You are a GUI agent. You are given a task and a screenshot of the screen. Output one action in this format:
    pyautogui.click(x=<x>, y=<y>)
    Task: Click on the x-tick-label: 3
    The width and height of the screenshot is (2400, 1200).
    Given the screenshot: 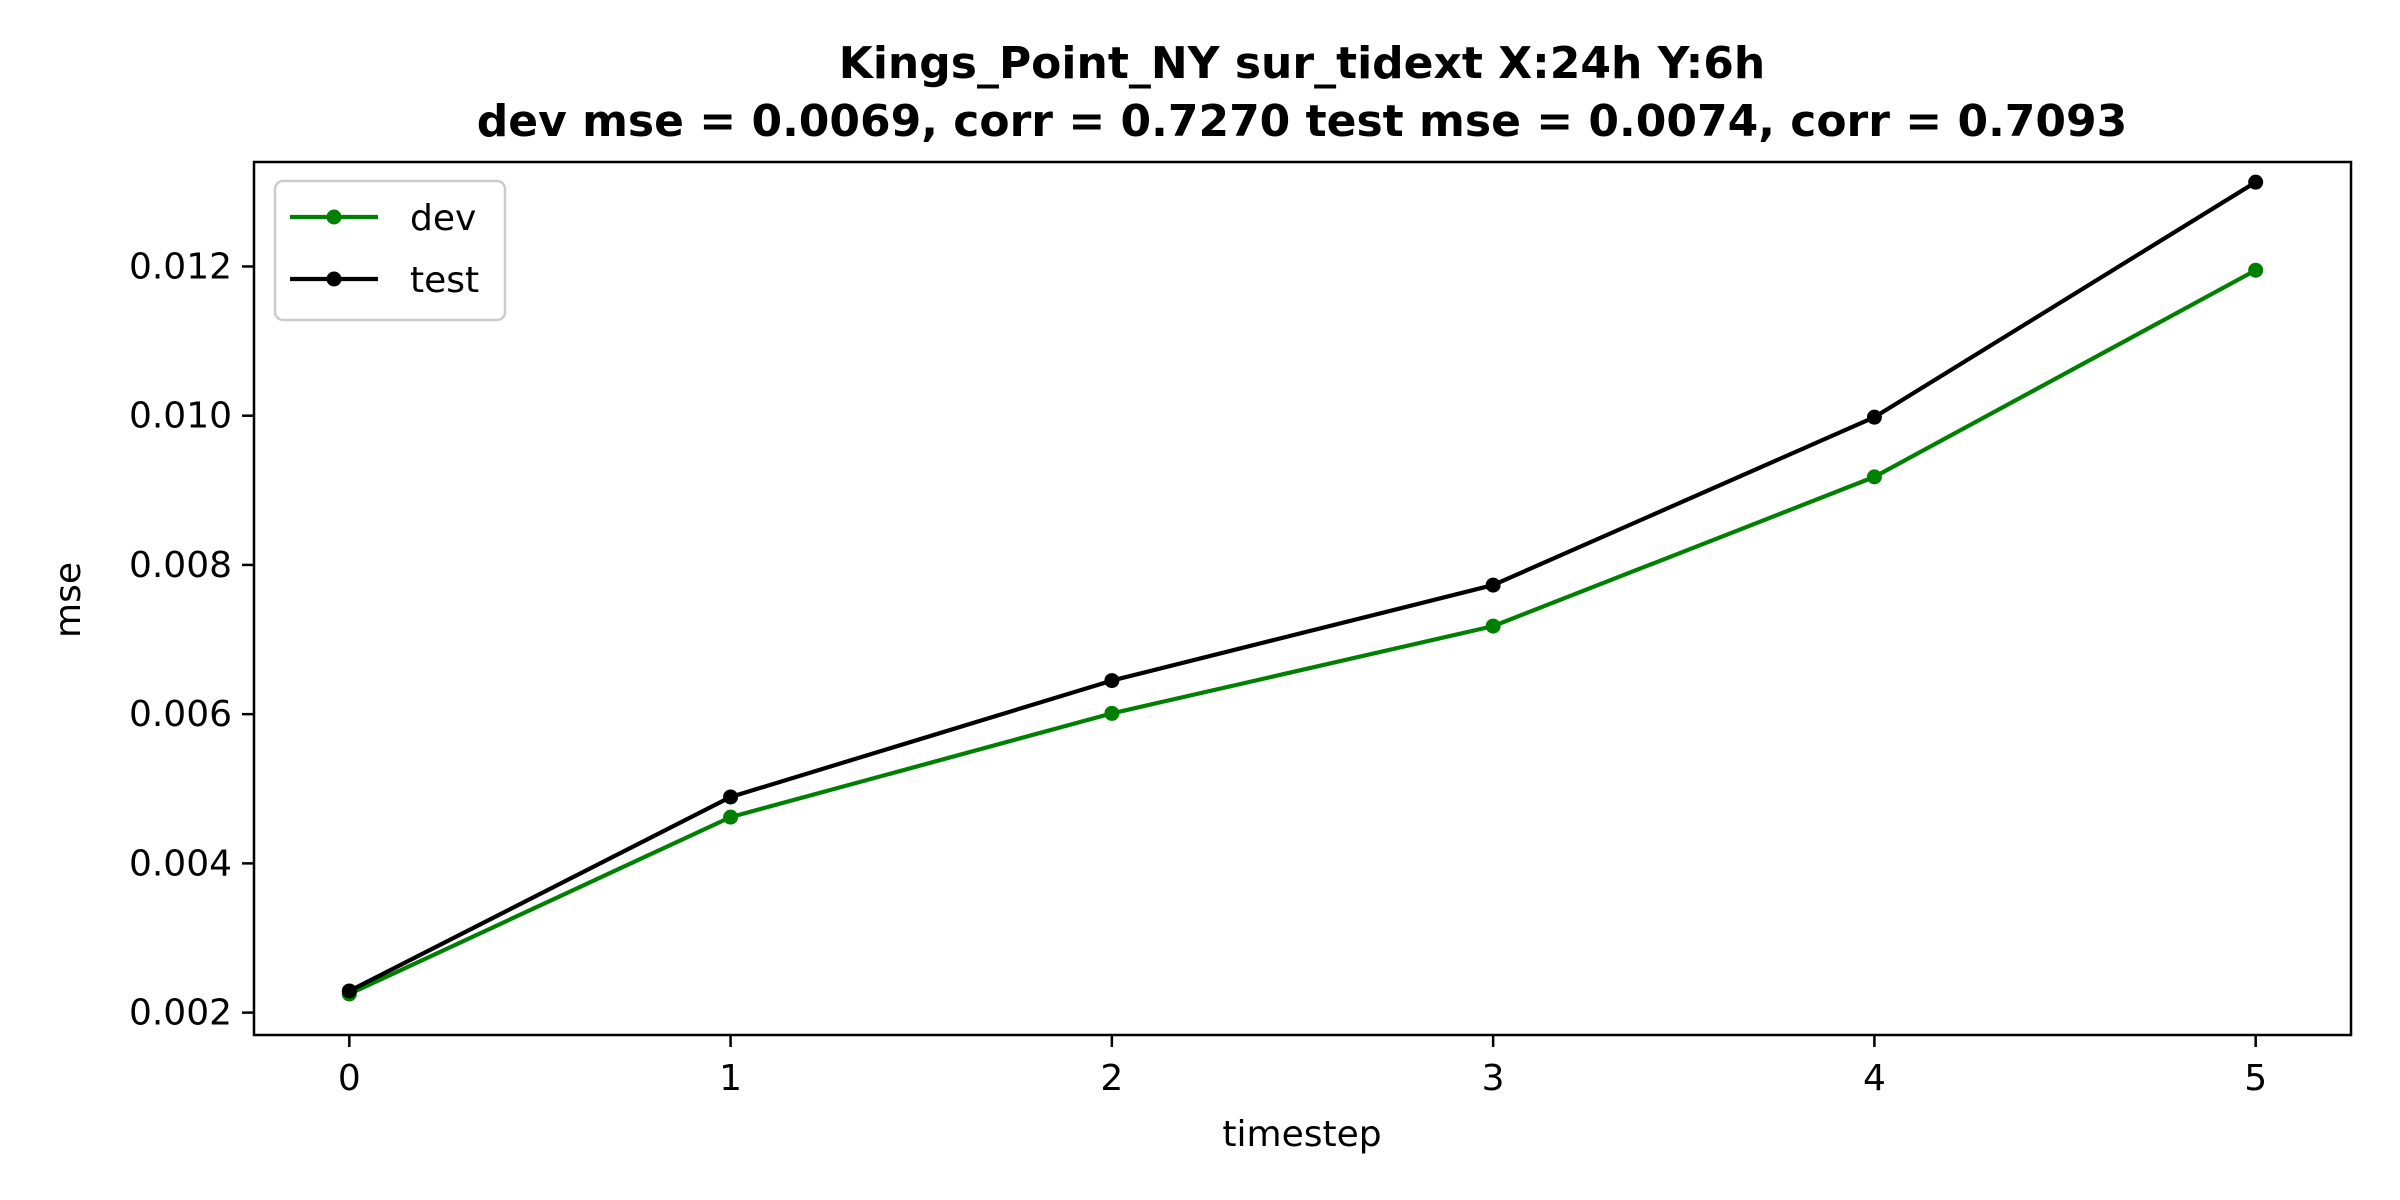 What is the action you would take?
    pyautogui.click(x=1493, y=1078)
    